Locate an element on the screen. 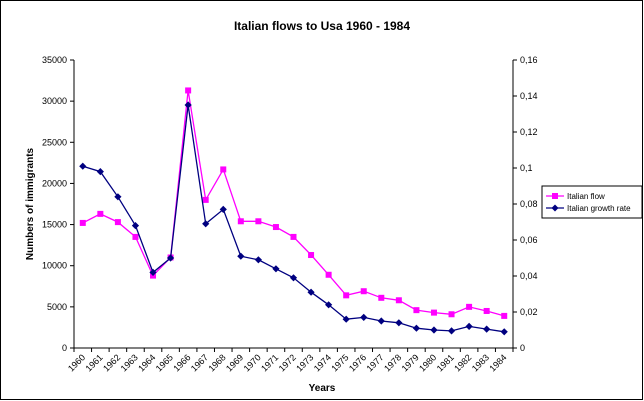 This screenshot has width=644, height=401. y2-tick-label: 0,04 is located at coordinates (529, 276).